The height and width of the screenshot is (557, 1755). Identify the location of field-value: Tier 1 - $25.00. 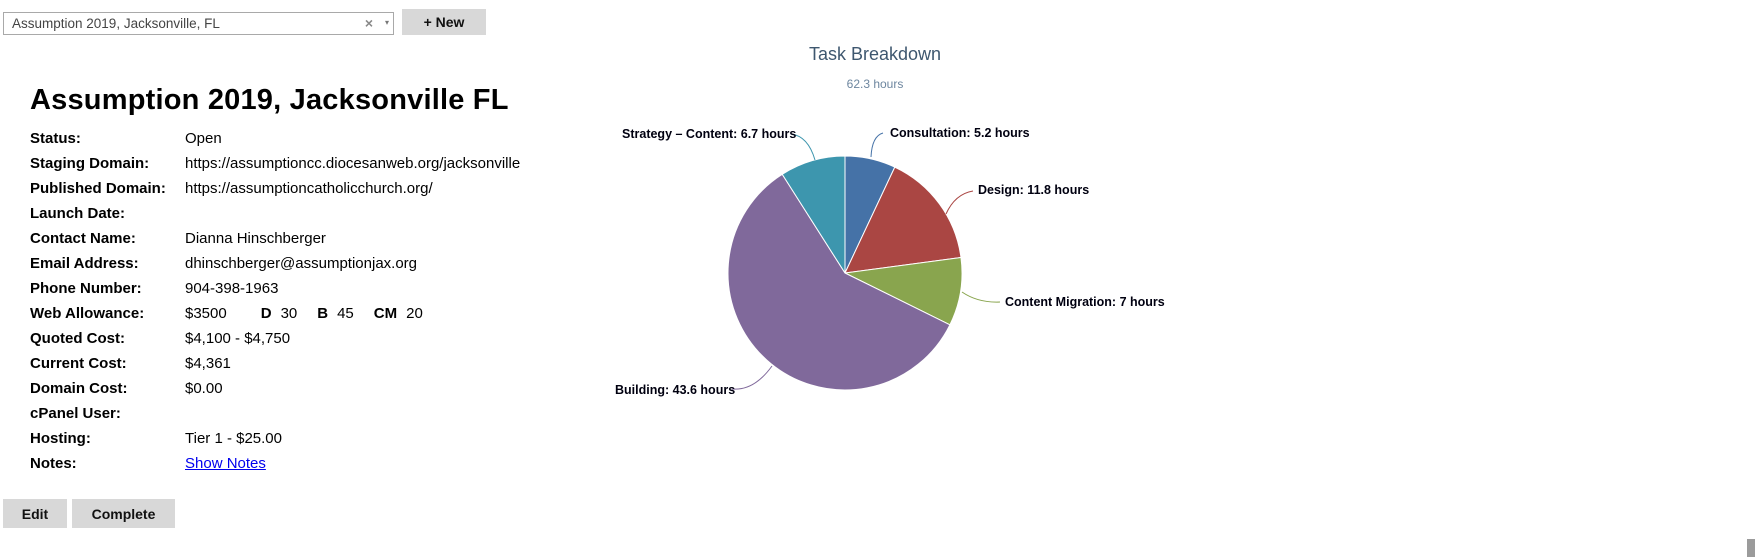
(233, 438).